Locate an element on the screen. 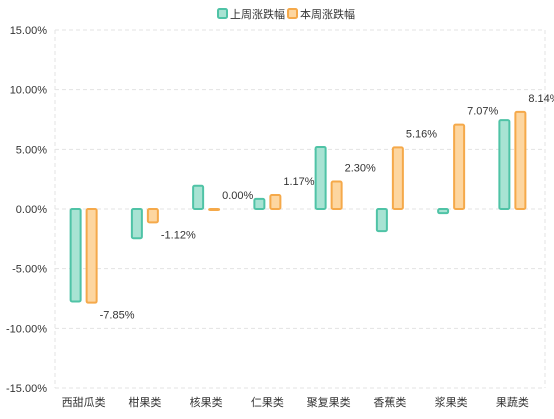  data-label: 2.30% is located at coordinates (360, 169).